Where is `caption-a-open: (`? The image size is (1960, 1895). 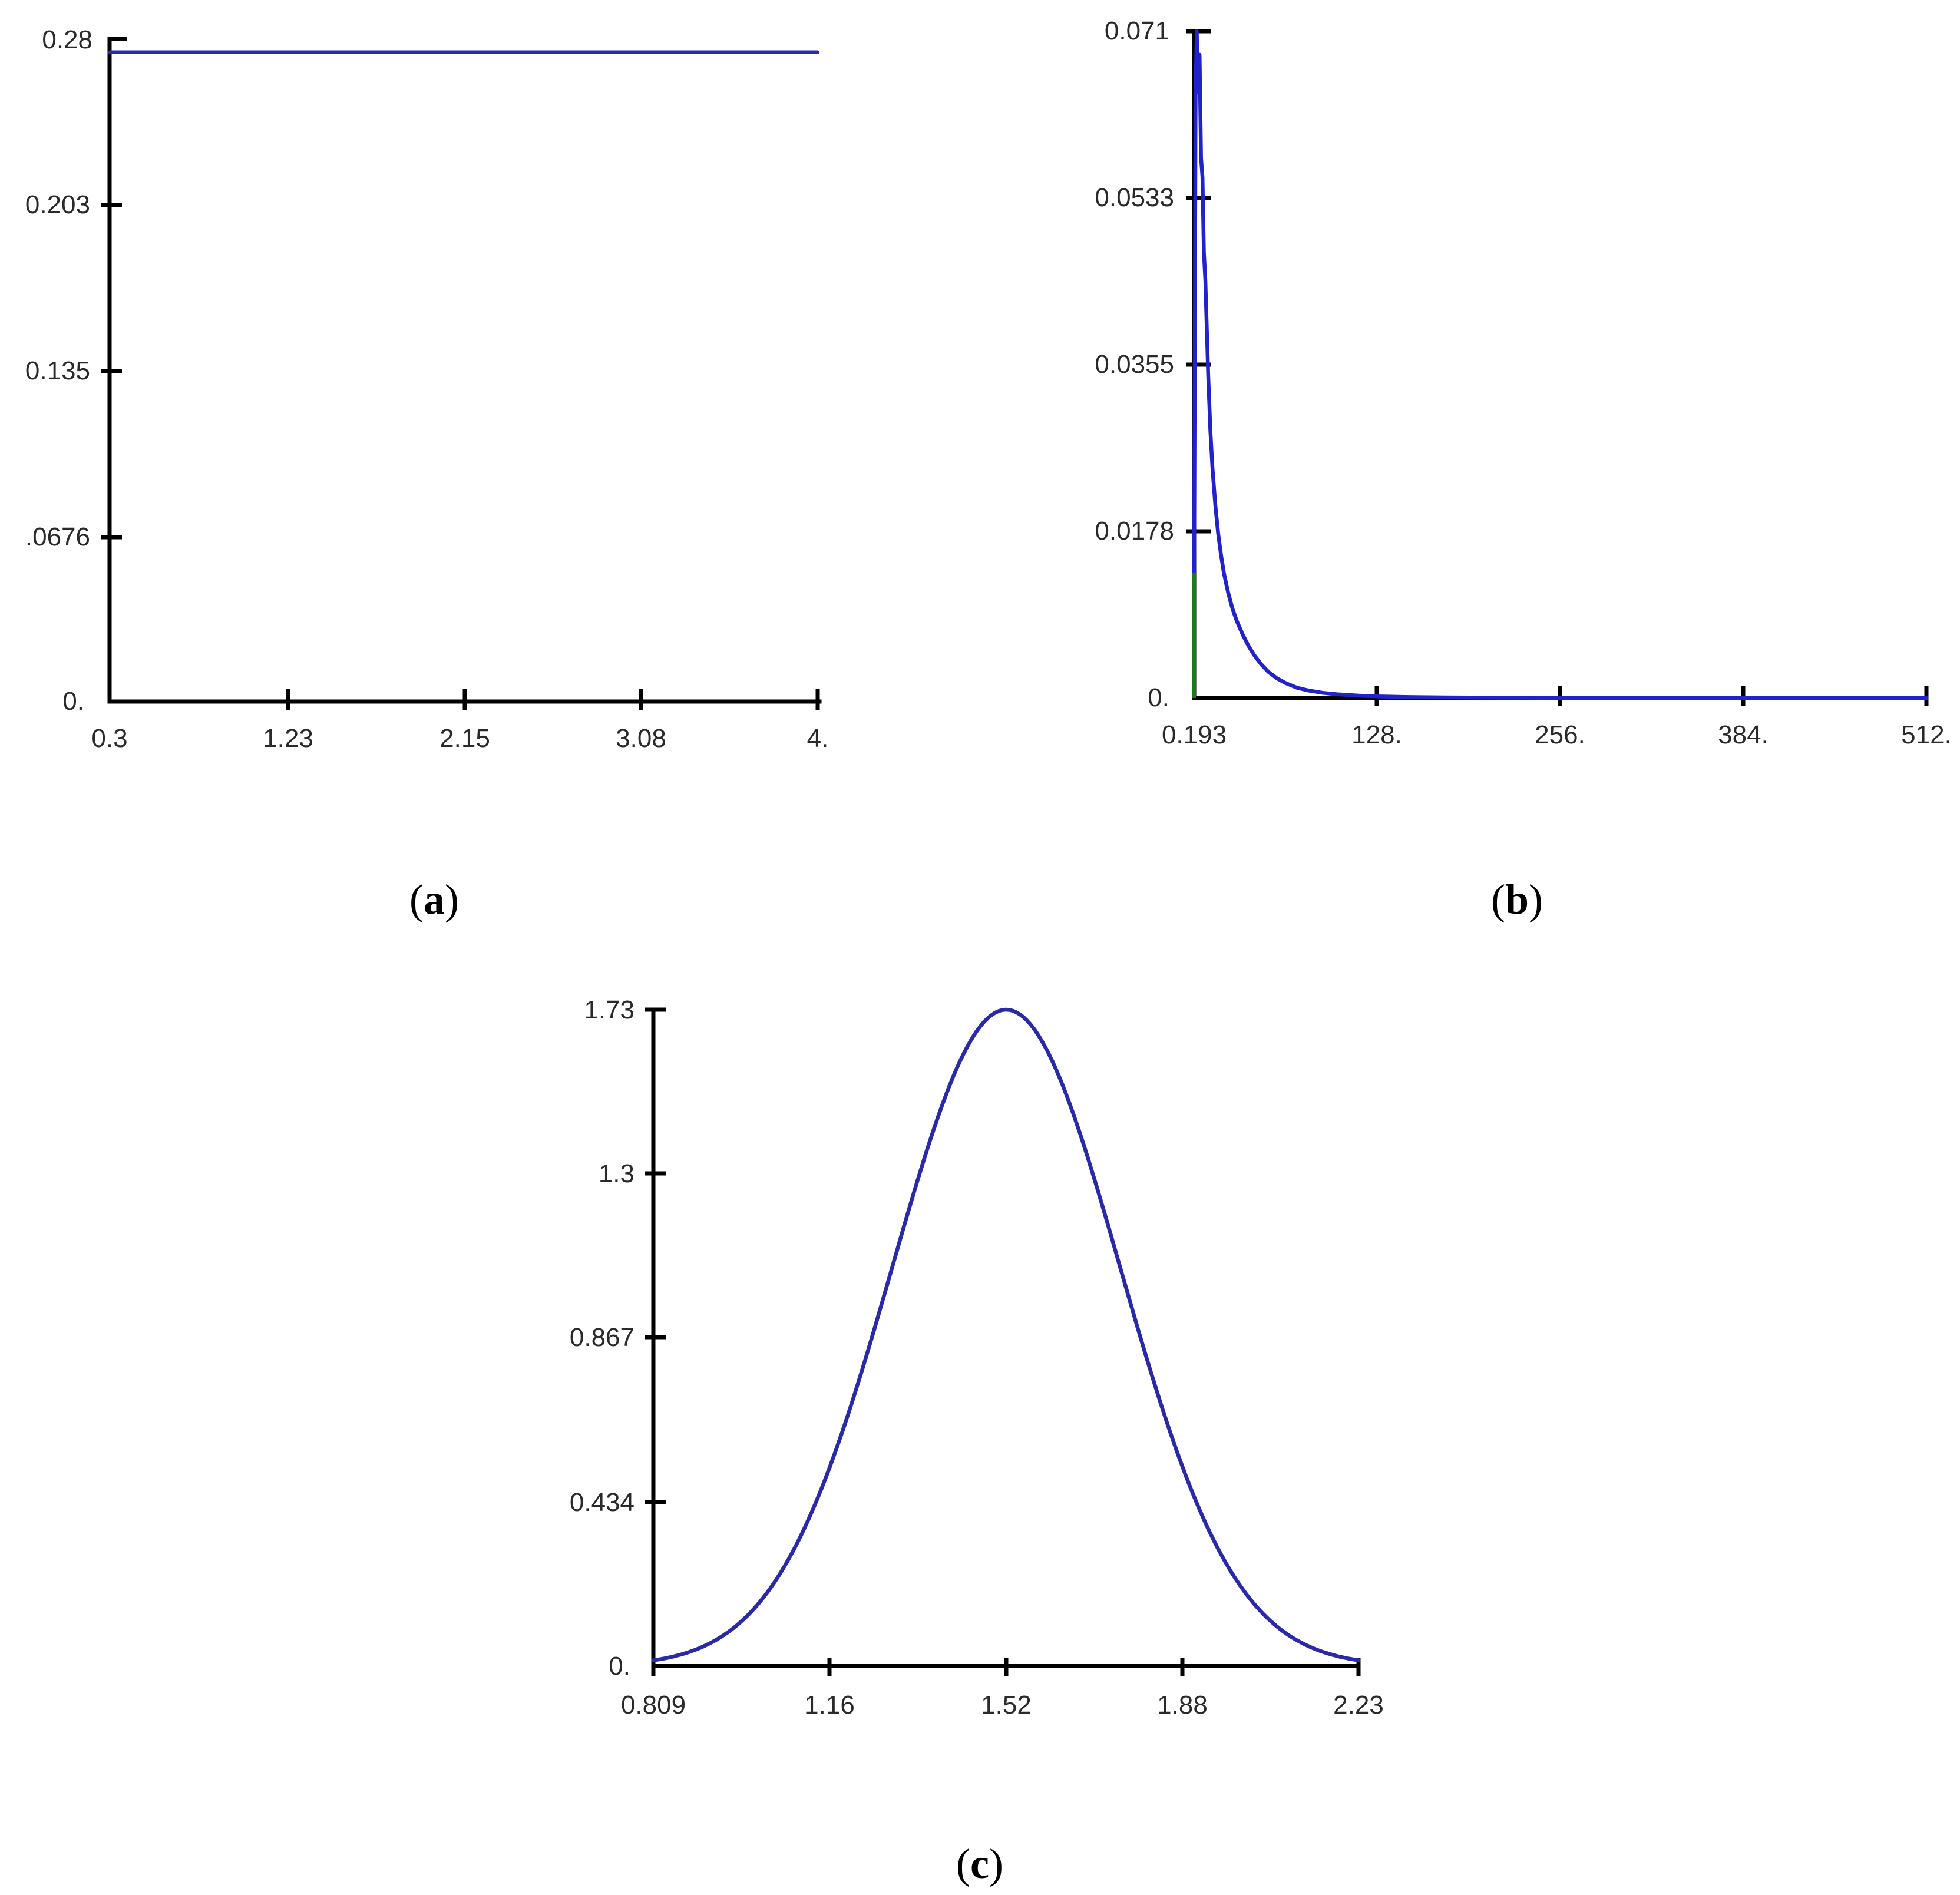 caption-a-open: ( is located at coordinates (417, 899).